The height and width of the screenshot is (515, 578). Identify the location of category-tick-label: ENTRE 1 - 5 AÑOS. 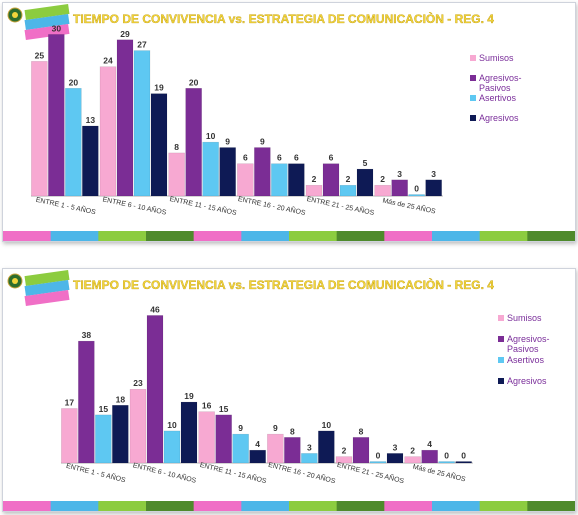
(96, 473).